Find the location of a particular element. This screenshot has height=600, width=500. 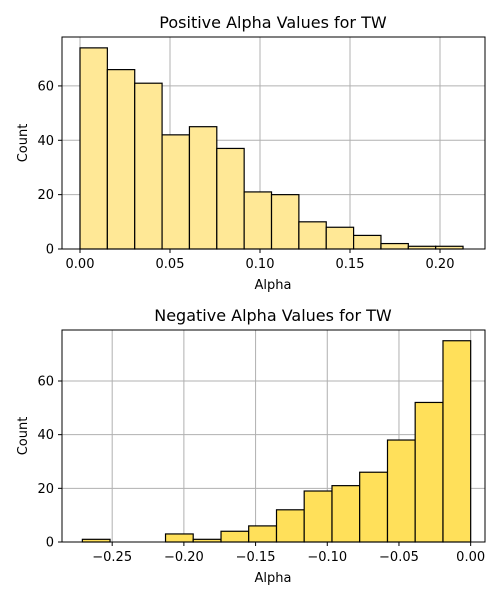

chart-title: Positive Alpha Values for TW is located at coordinates (273, 22).